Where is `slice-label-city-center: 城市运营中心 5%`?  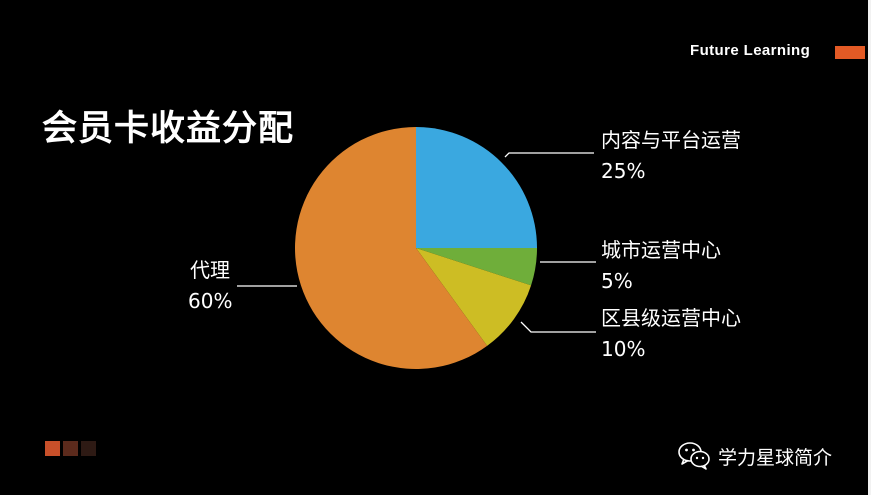
slice-label-city-center: 城市运营中心 5% is located at coordinates (661, 266).